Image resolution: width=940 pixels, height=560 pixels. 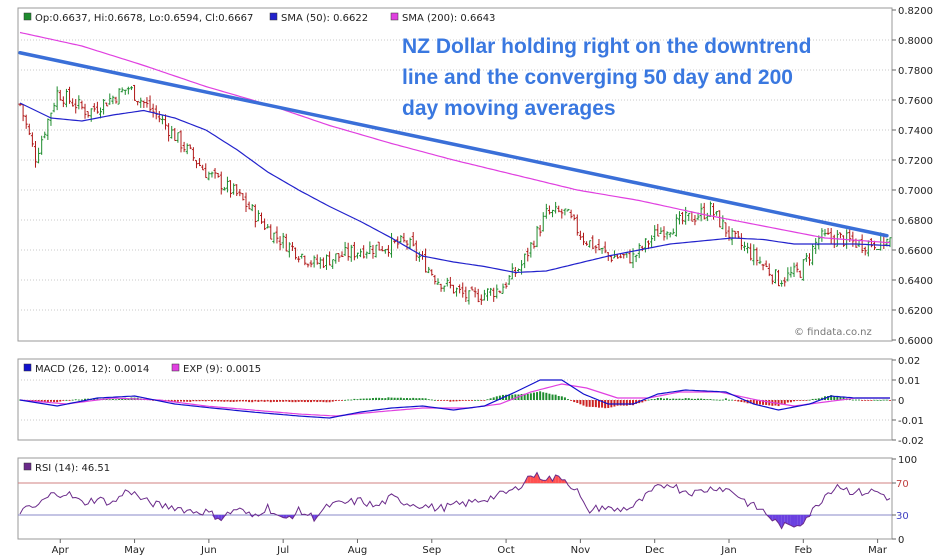 I want to click on legend-sma50: SMA (50): 0.6622, so click(x=324, y=18).